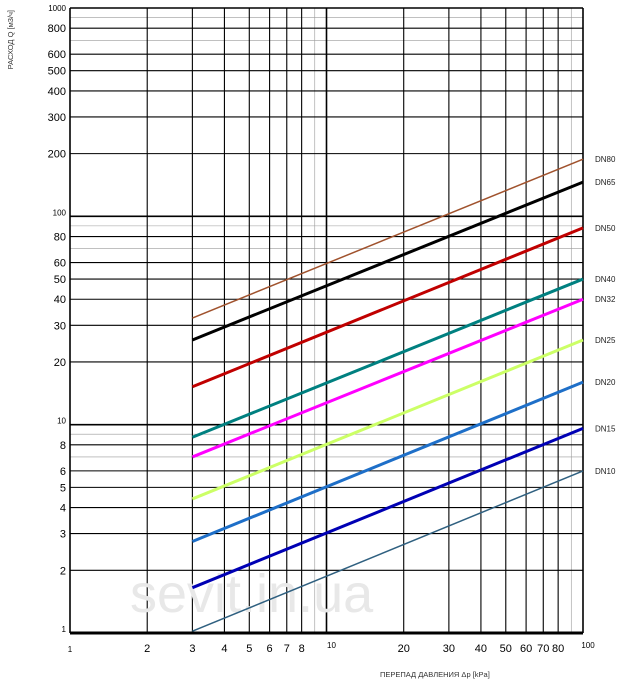 The height and width of the screenshot is (680, 619). What do you see at coordinates (60, 300) in the screenshot?
I see `y-tick-label: 40` at bounding box center [60, 300].